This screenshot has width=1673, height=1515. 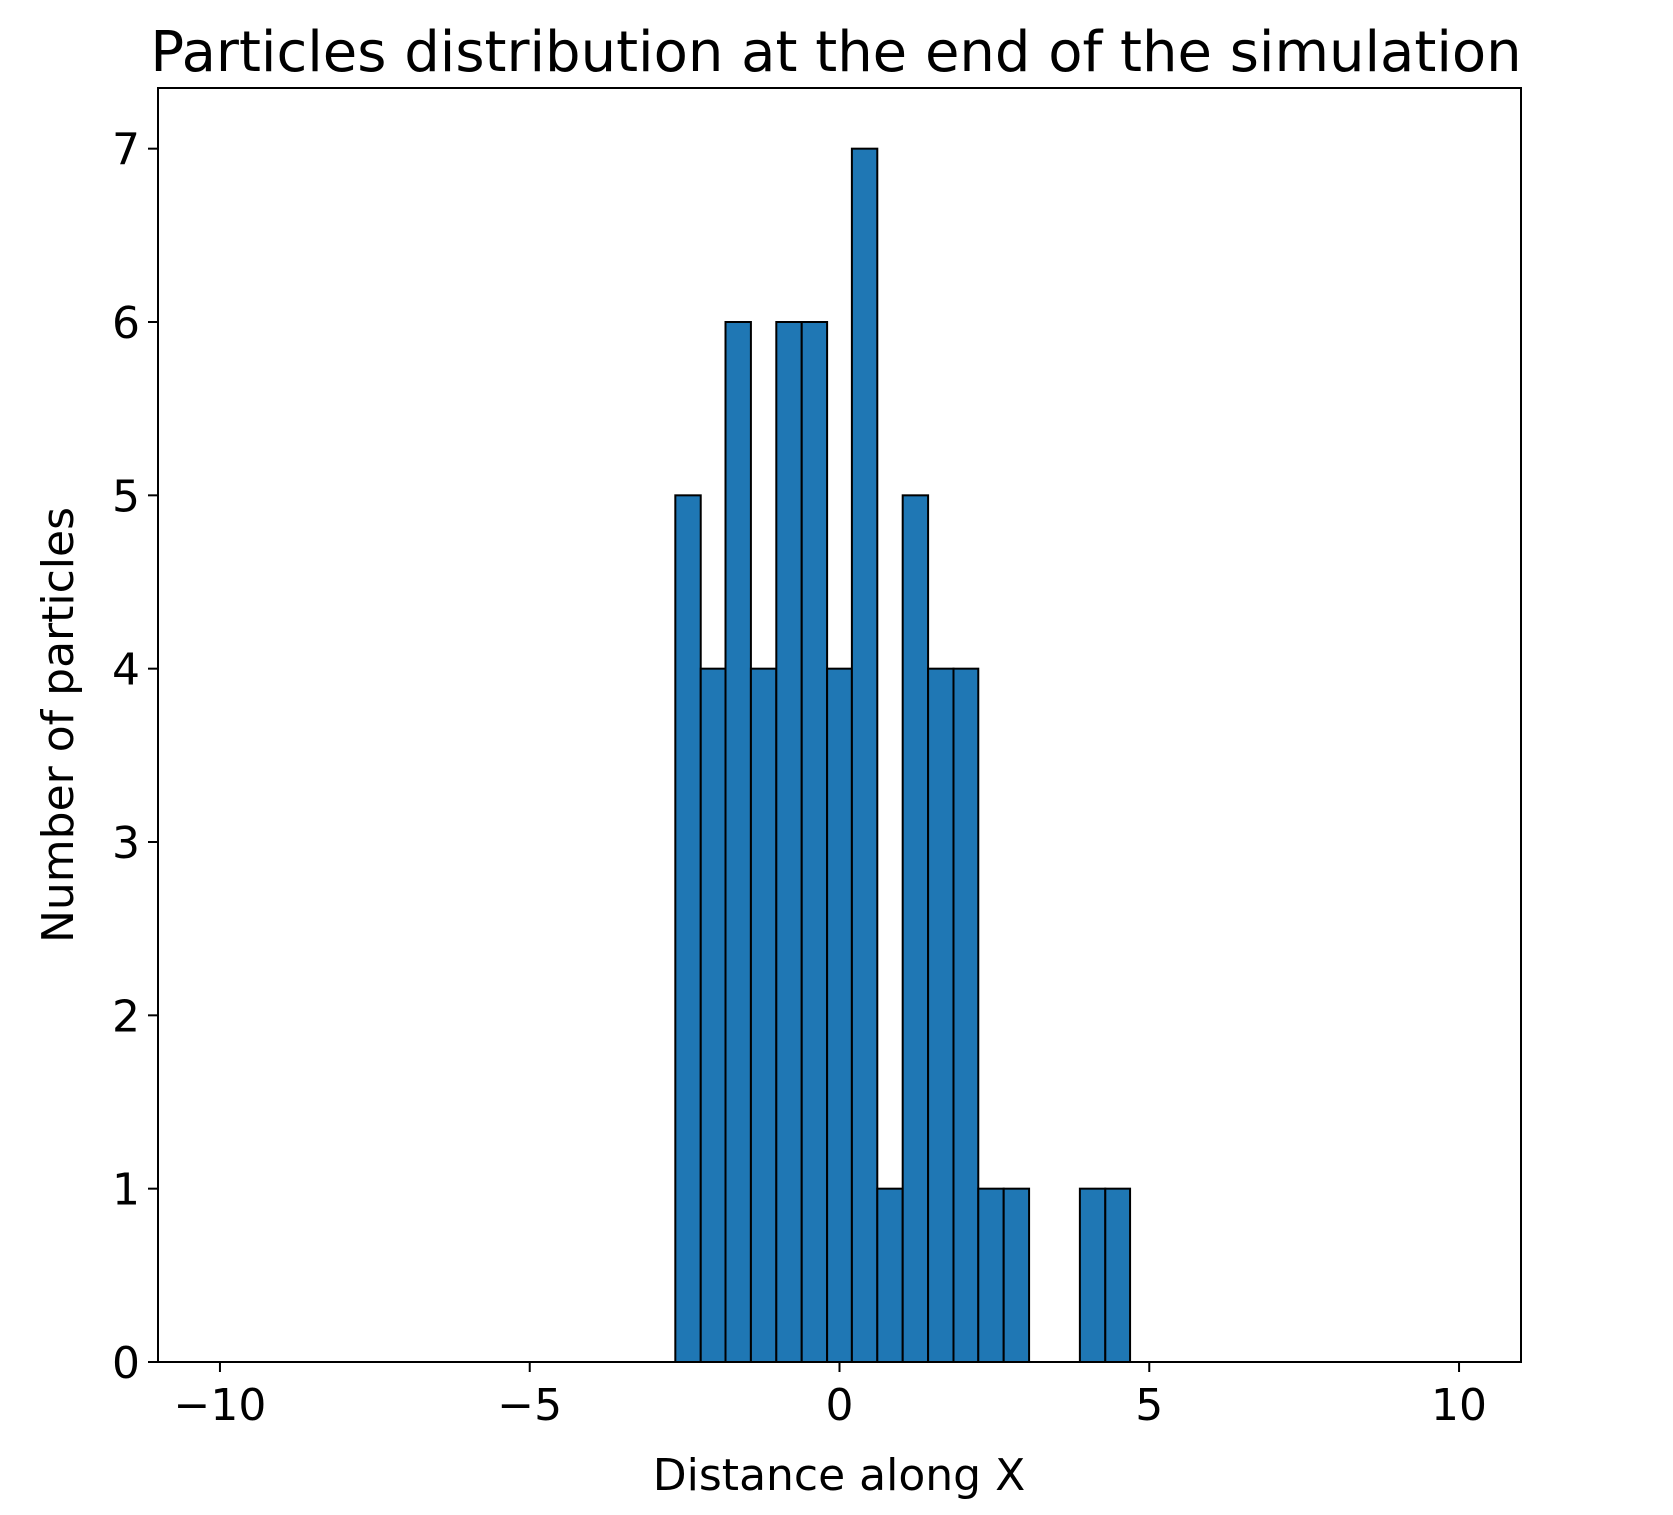 What do you see at coordinates (839, 1475) in the screenshot?
I see `x-axis-title: Distance along X` at bounding box center [839, 1475].